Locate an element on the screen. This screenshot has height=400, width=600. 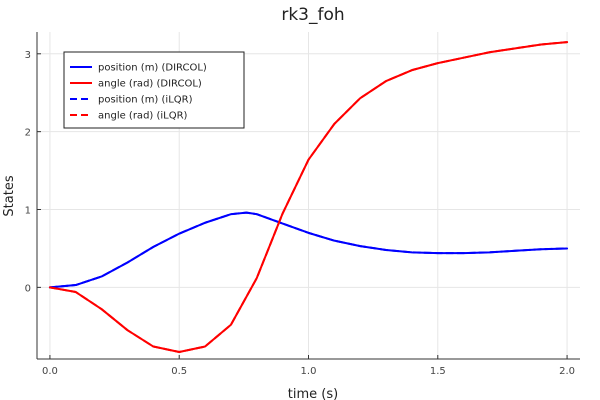
legend-box is located at coordinates (154, 90).